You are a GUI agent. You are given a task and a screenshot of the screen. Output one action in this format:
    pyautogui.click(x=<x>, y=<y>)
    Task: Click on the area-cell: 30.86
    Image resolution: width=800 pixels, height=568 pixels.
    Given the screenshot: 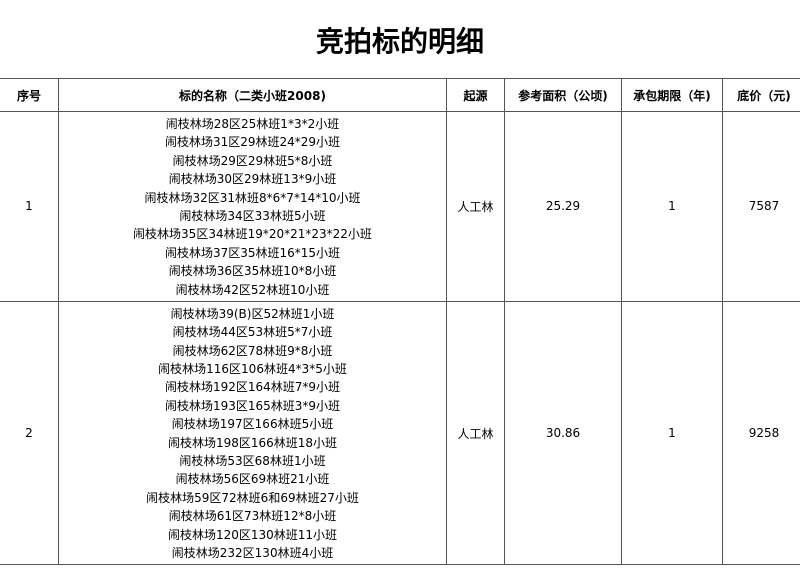 What is the action you would take?
    pyautogui.click(x=563, y=433)
    